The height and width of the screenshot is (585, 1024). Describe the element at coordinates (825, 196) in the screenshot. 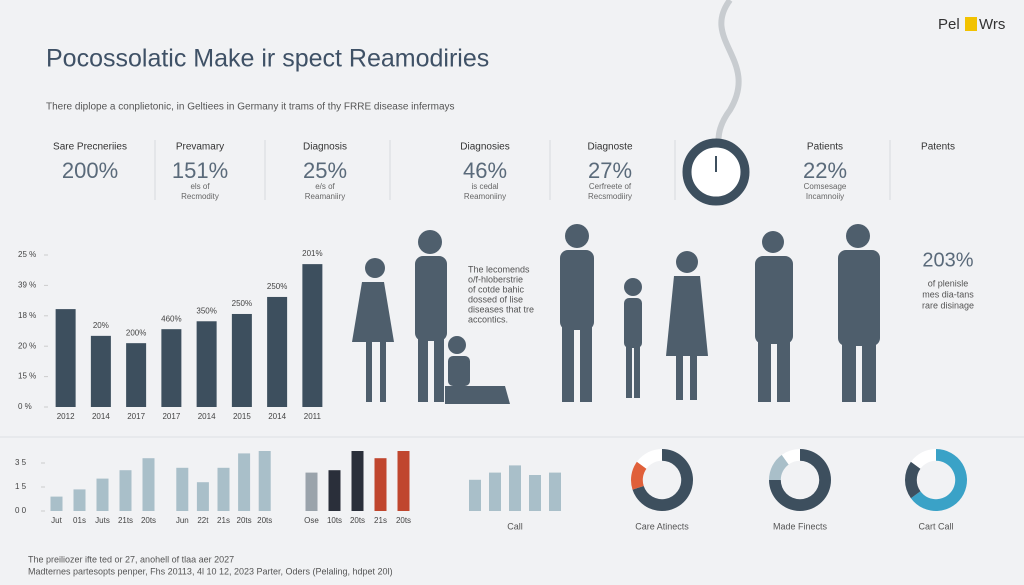

I see `stat-note: Incamnoiiy` at that location.